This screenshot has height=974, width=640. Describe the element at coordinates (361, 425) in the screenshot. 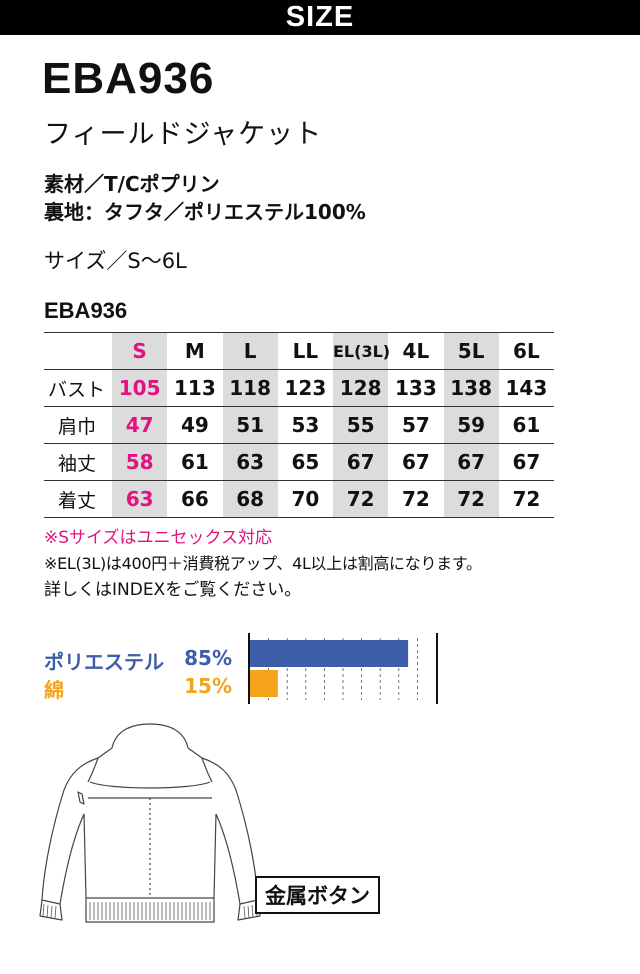

I see `table-cell: 55` at that location.